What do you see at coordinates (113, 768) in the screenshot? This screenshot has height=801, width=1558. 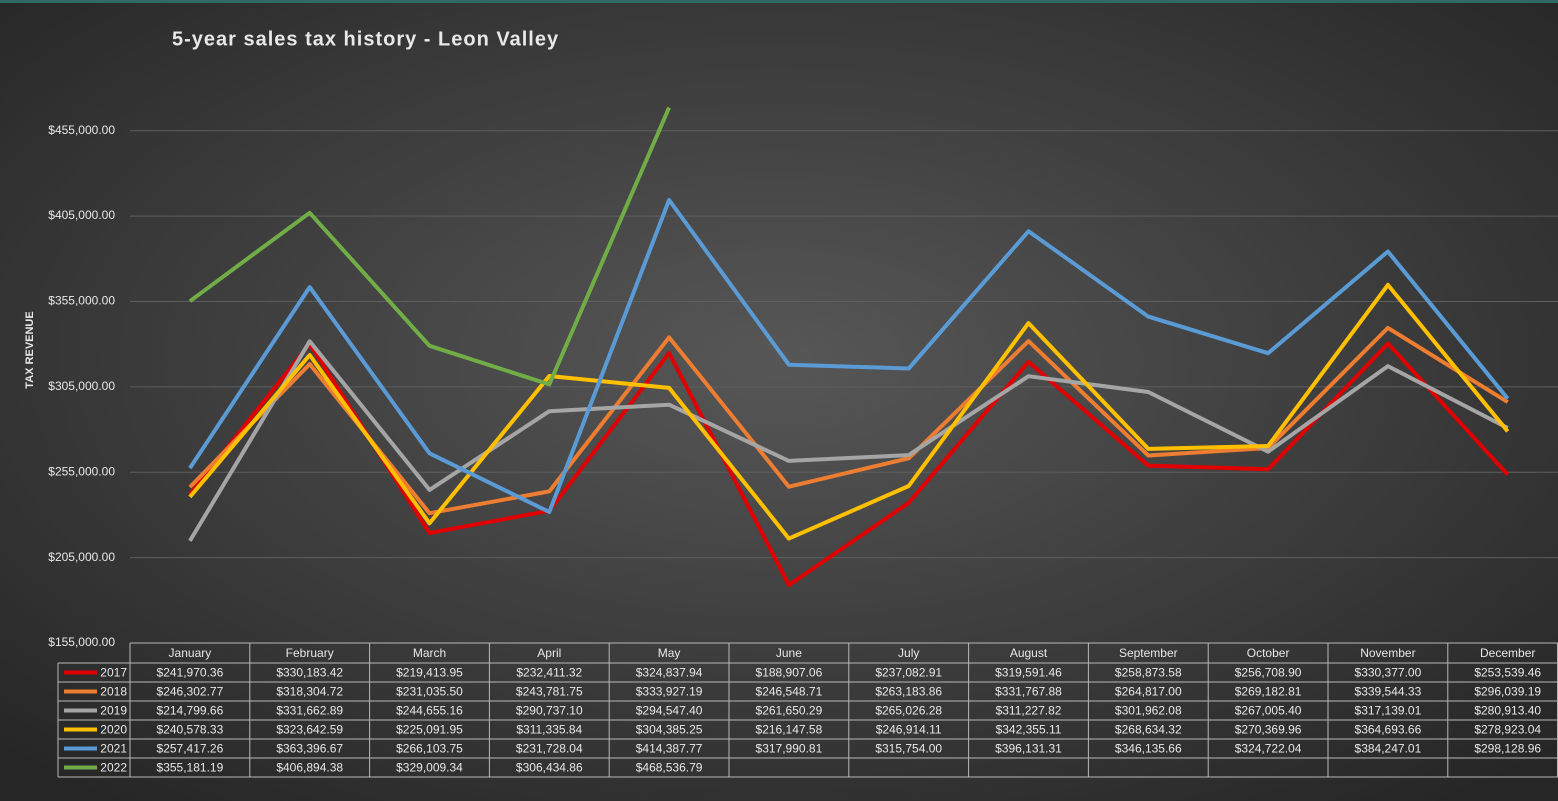 I see `legend-label: 2022` at bounding box center [113, 768].